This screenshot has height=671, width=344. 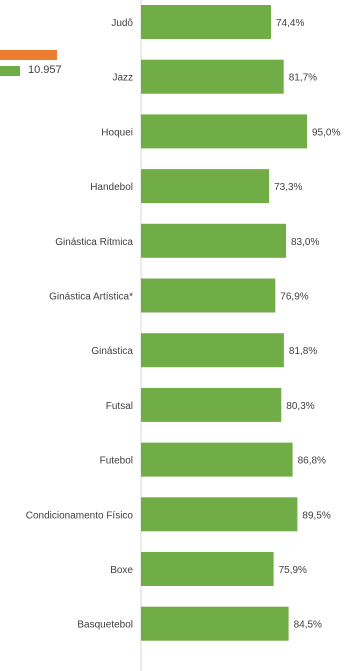 I want to click on data-label: 83,0%, so click(x=305, y=242).